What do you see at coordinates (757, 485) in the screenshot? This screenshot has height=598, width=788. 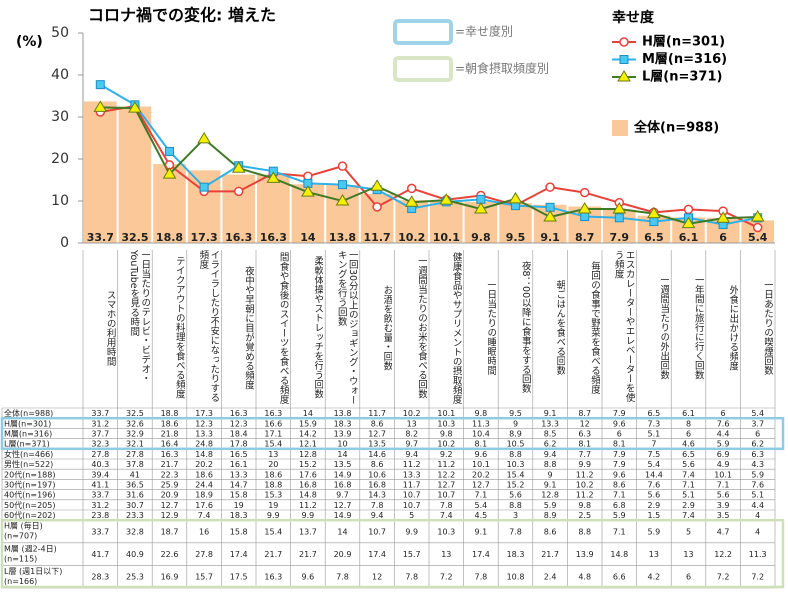 I see `table-cell: 7.6` at bounding box center [757, 485].